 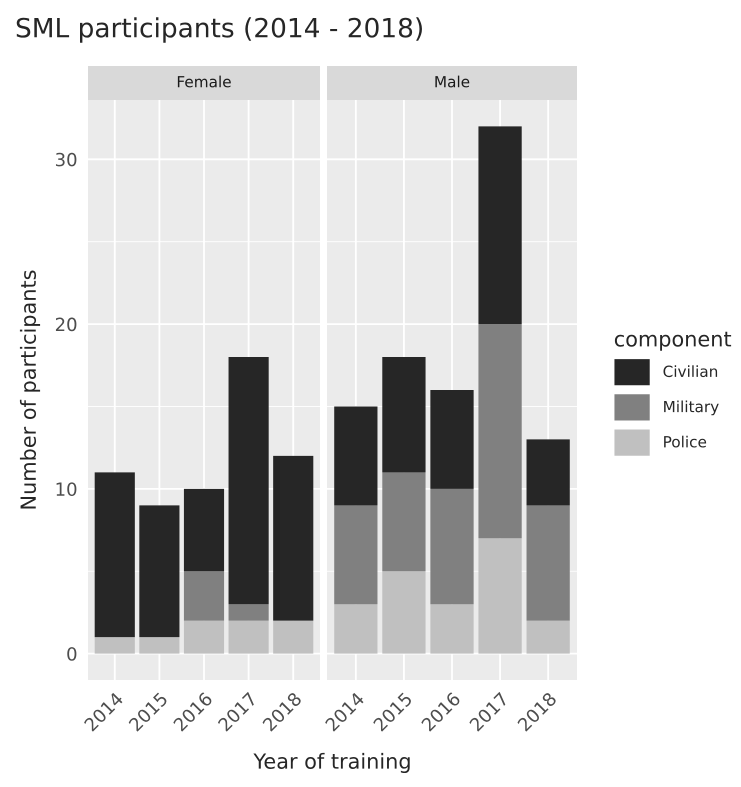 What do you see at coordinates (219, 30) in the screenshot?
I see `chart-title: SML participants (2014 - 2018)` at bounding box center [219, 30].